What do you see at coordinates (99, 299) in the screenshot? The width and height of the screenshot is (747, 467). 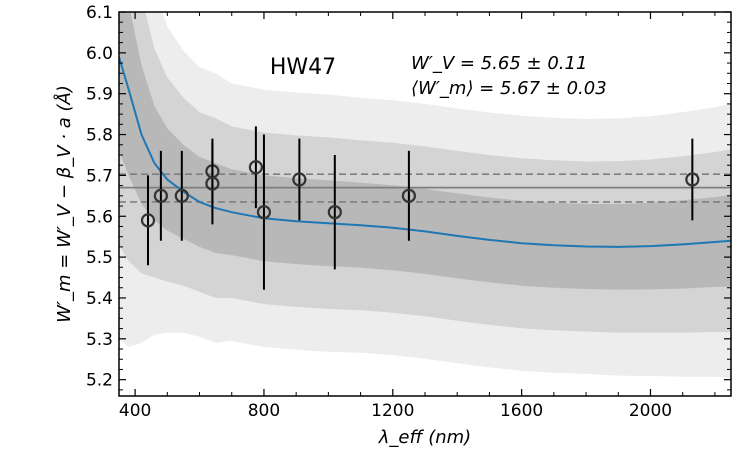 I see `y-tick-label: 5.4` at bounding box center [99, 299].